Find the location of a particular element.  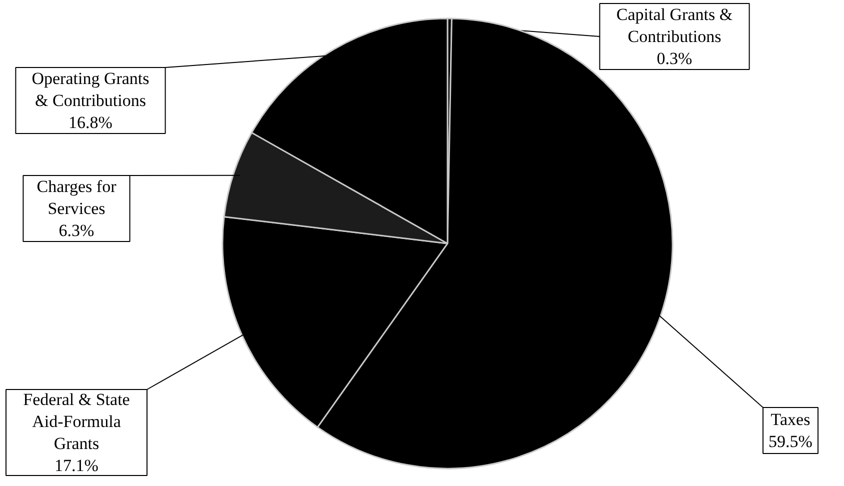

data-label: 0.3% is located at coordinates (674, 58).